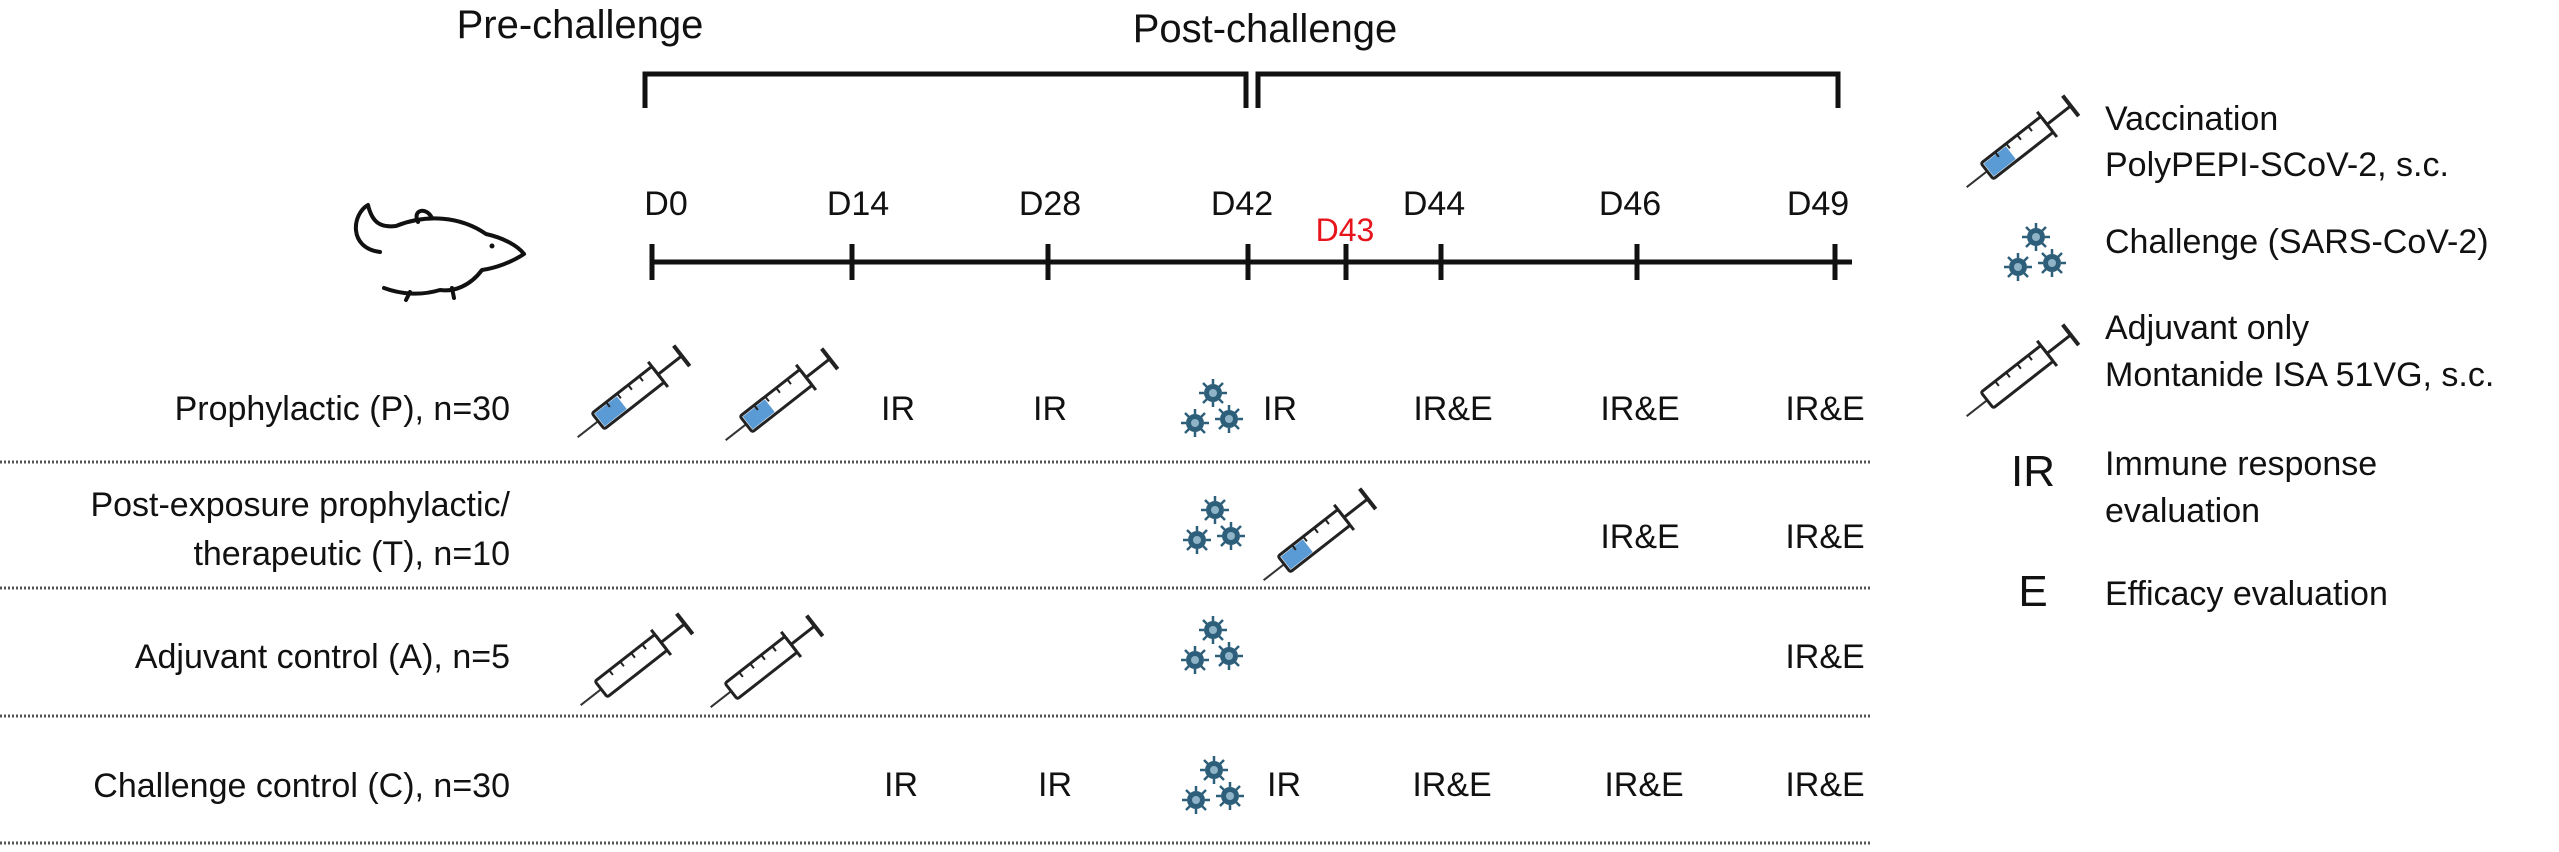  I want to click on schedule-cell-c-d28: IR, so click(1055, 785).